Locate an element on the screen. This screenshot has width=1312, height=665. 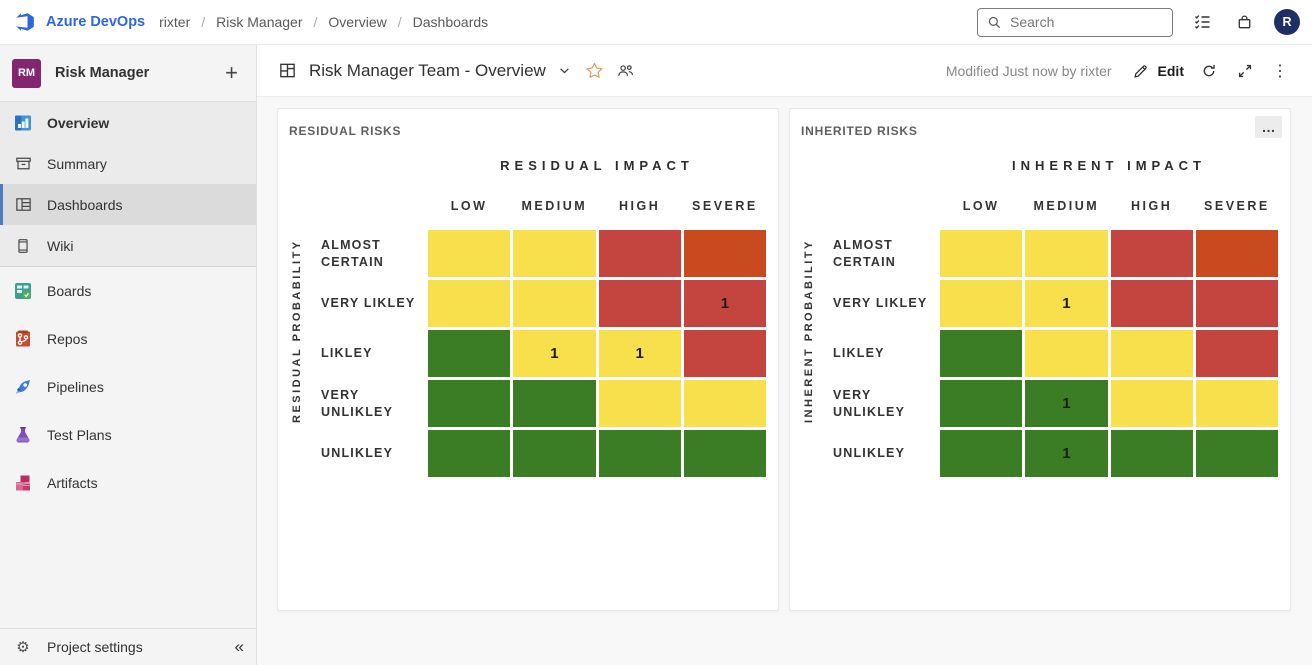
breadcrumb-org: rixter is located at coordinates (175, 22).